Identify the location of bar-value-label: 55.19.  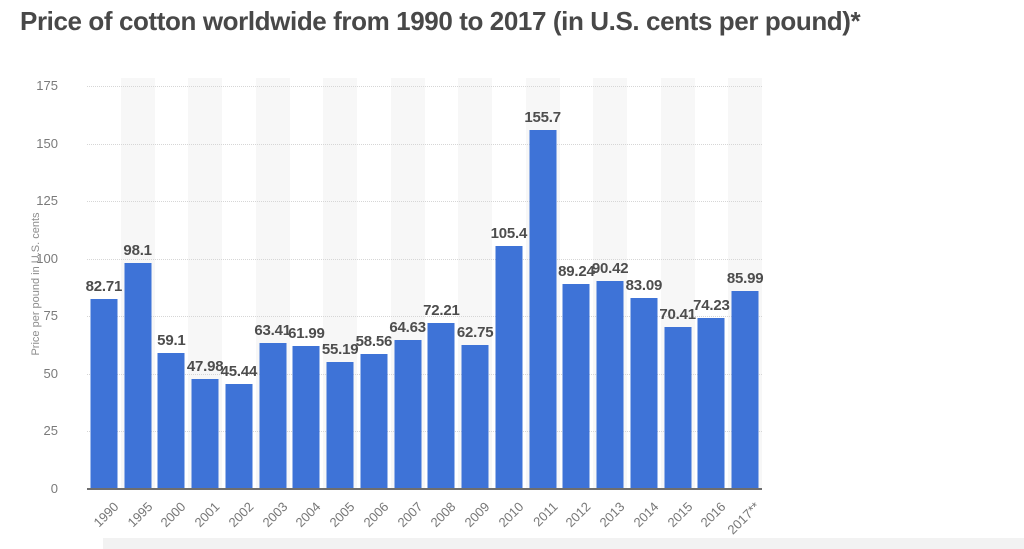
(340, 349).